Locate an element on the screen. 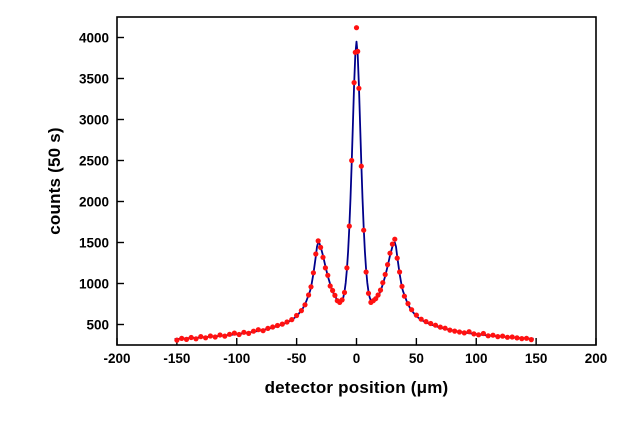 The image size is (626, 421). y-axis-title: counts (50 s) is located at coordinates (54, 181).